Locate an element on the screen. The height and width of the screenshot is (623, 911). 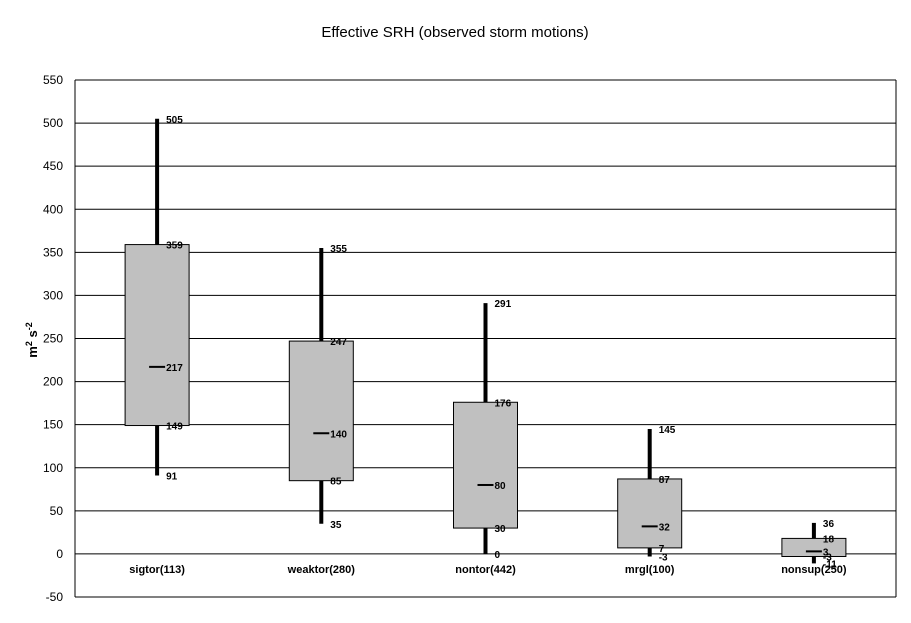
category-label: weaktor(280) is located at coordinates (321, 570).